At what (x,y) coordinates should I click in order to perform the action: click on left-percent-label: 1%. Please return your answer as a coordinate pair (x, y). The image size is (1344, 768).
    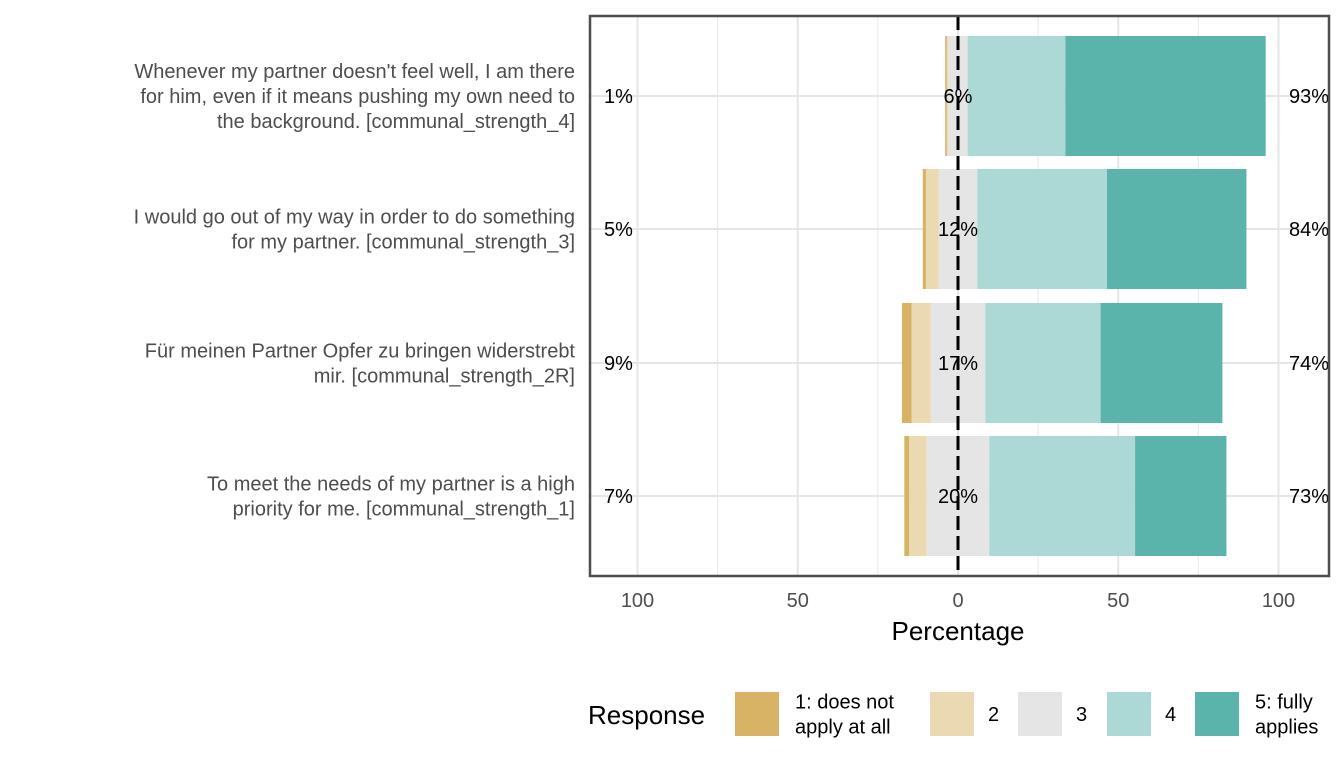
    Looking at the image, I should click on (618, 97).